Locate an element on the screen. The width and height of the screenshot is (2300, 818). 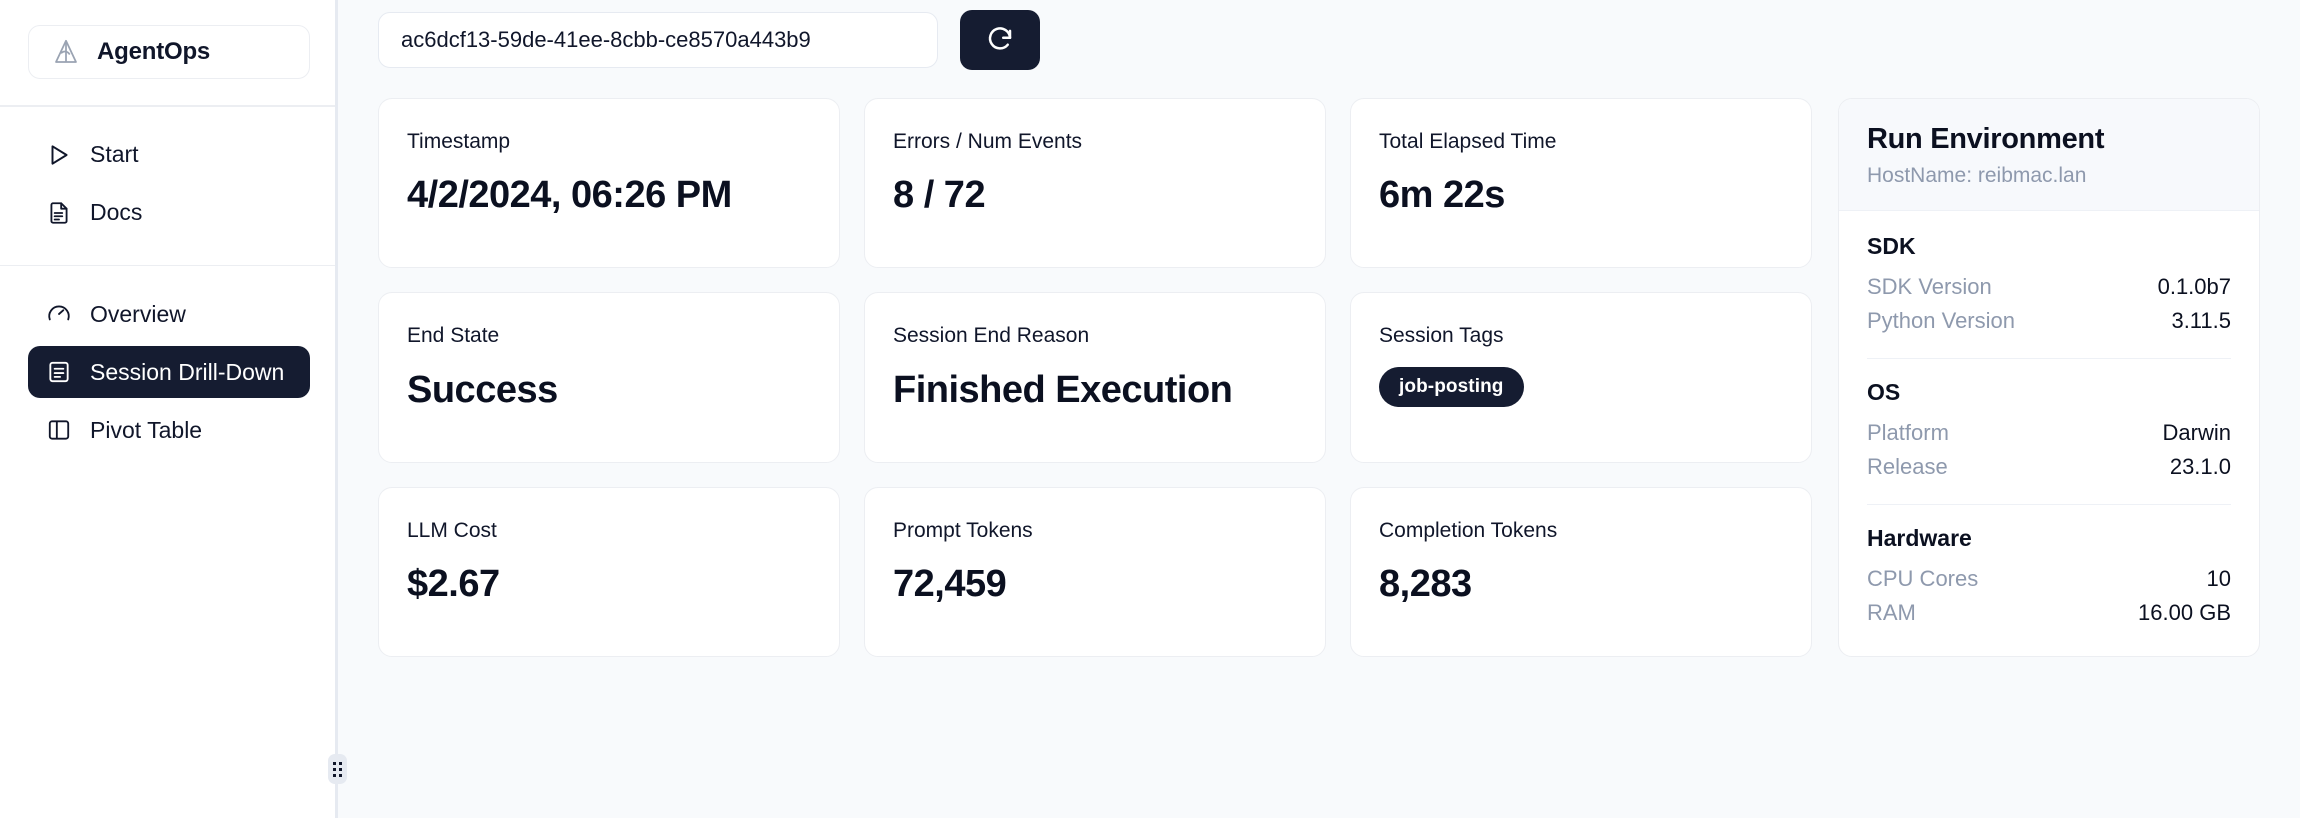
row-key: Platform is located at coordinates (1908, 432).